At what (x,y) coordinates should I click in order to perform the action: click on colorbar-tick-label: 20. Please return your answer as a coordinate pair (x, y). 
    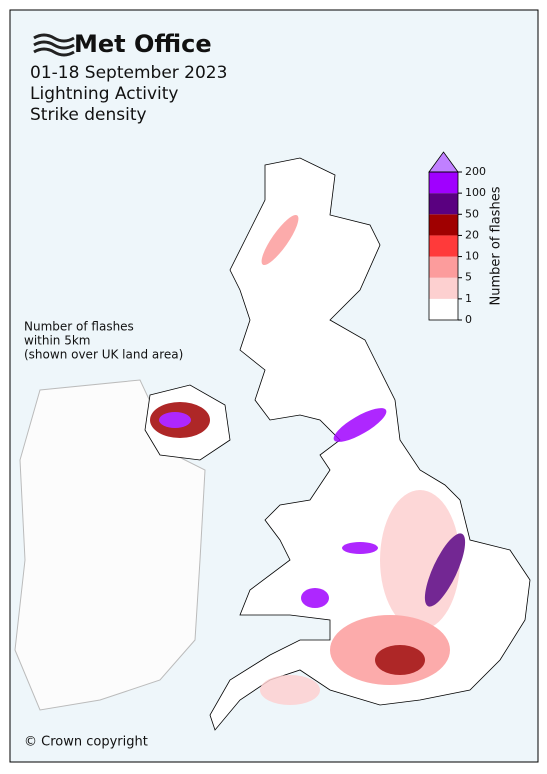
    Looking at the image, I should click on (472, 234).